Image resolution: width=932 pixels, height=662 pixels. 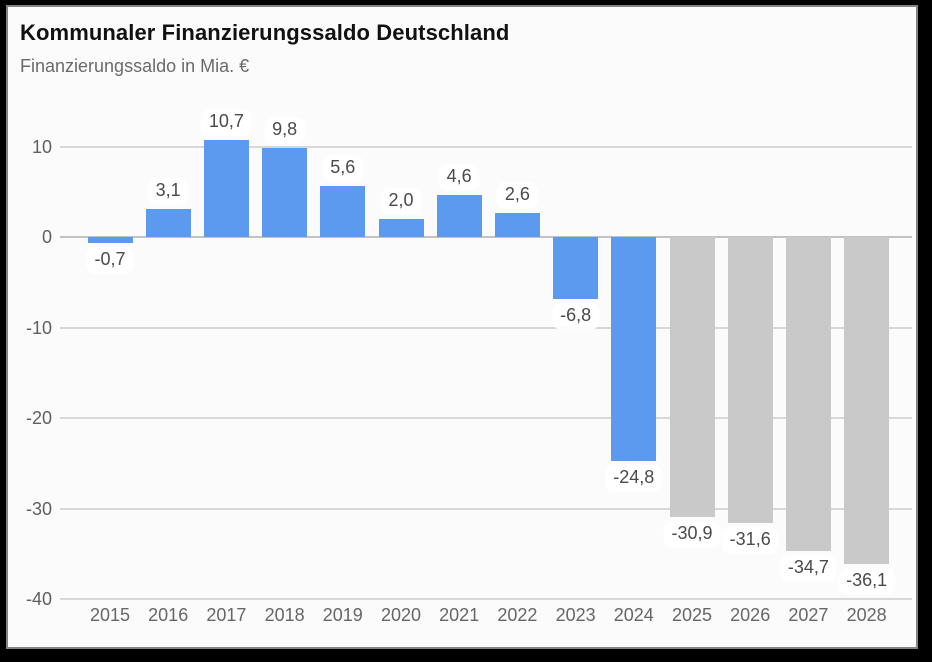 What do you see at coordinates (575, 615) in the screenshot?
I see `x-tick-label-2023: 2023` at bounding box center [575, 615].